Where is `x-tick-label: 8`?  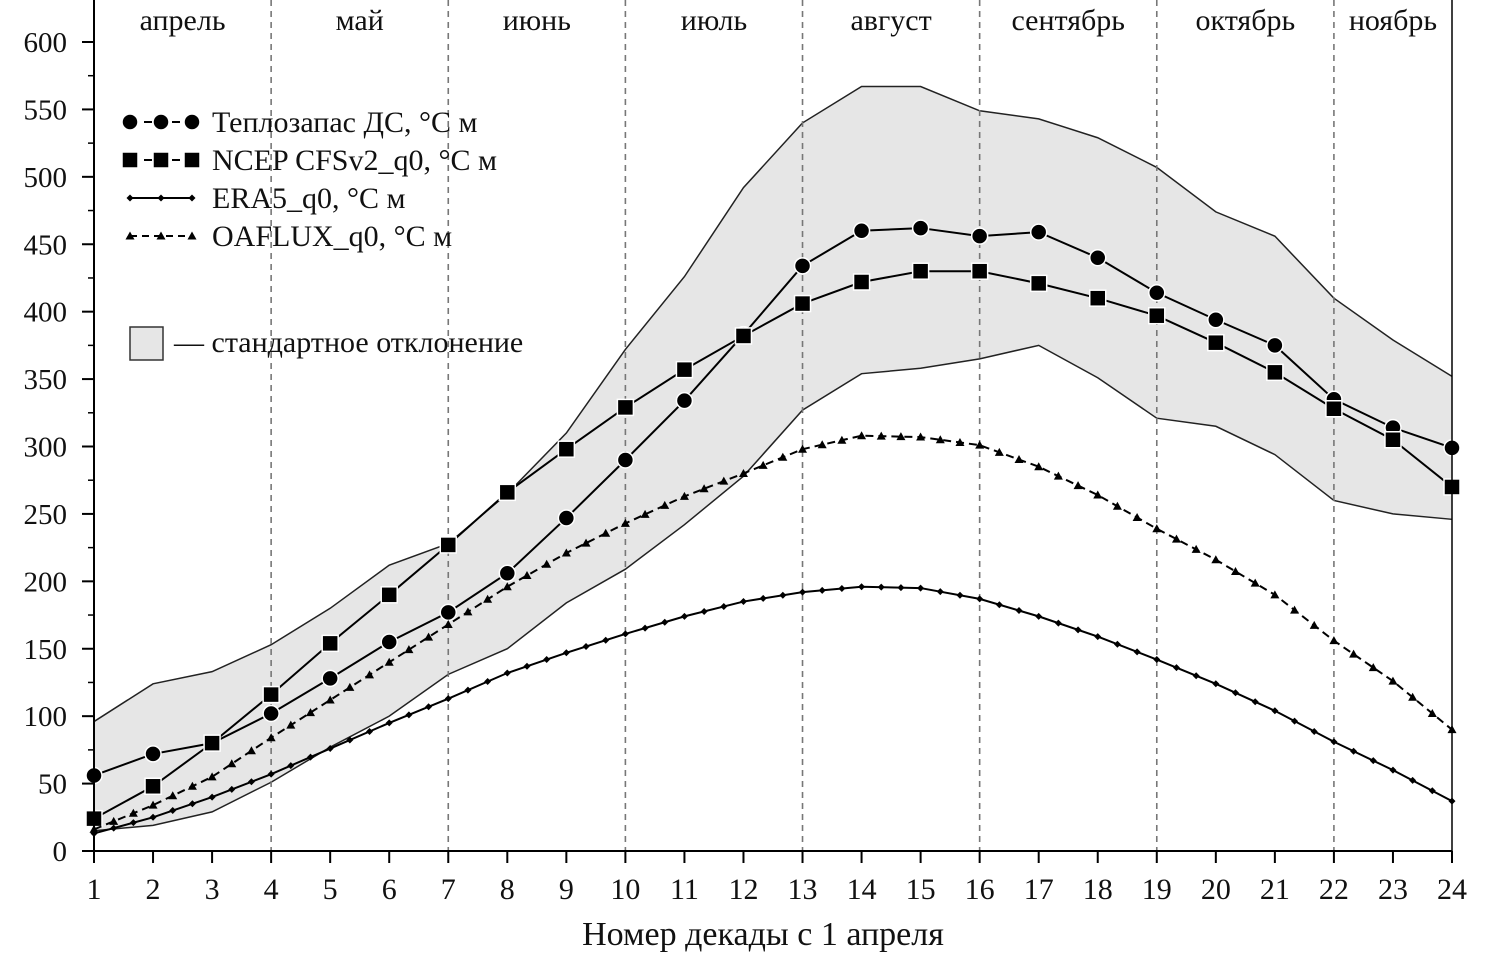 x-tick-label: 8 is located at coordinates (507, 889).